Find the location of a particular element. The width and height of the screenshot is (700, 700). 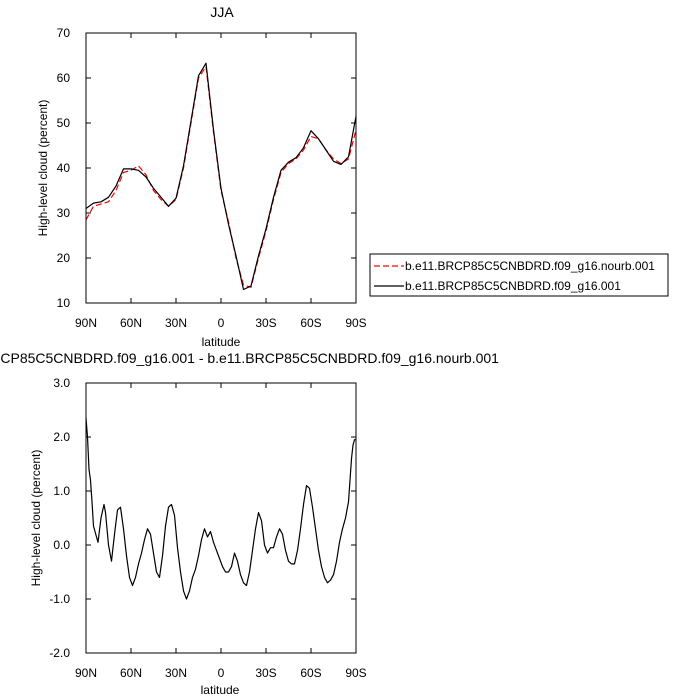

top-chart-title: JJA is located at coordinates (222, 12).